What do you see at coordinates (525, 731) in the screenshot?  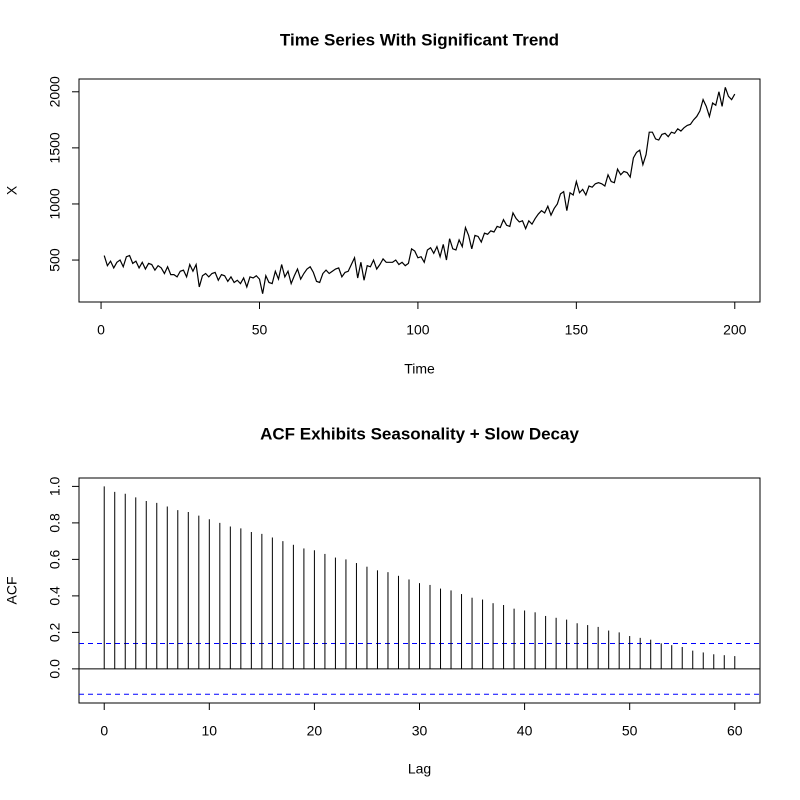 I see `x-tick-label: 40` at bounding box center [525, 731].